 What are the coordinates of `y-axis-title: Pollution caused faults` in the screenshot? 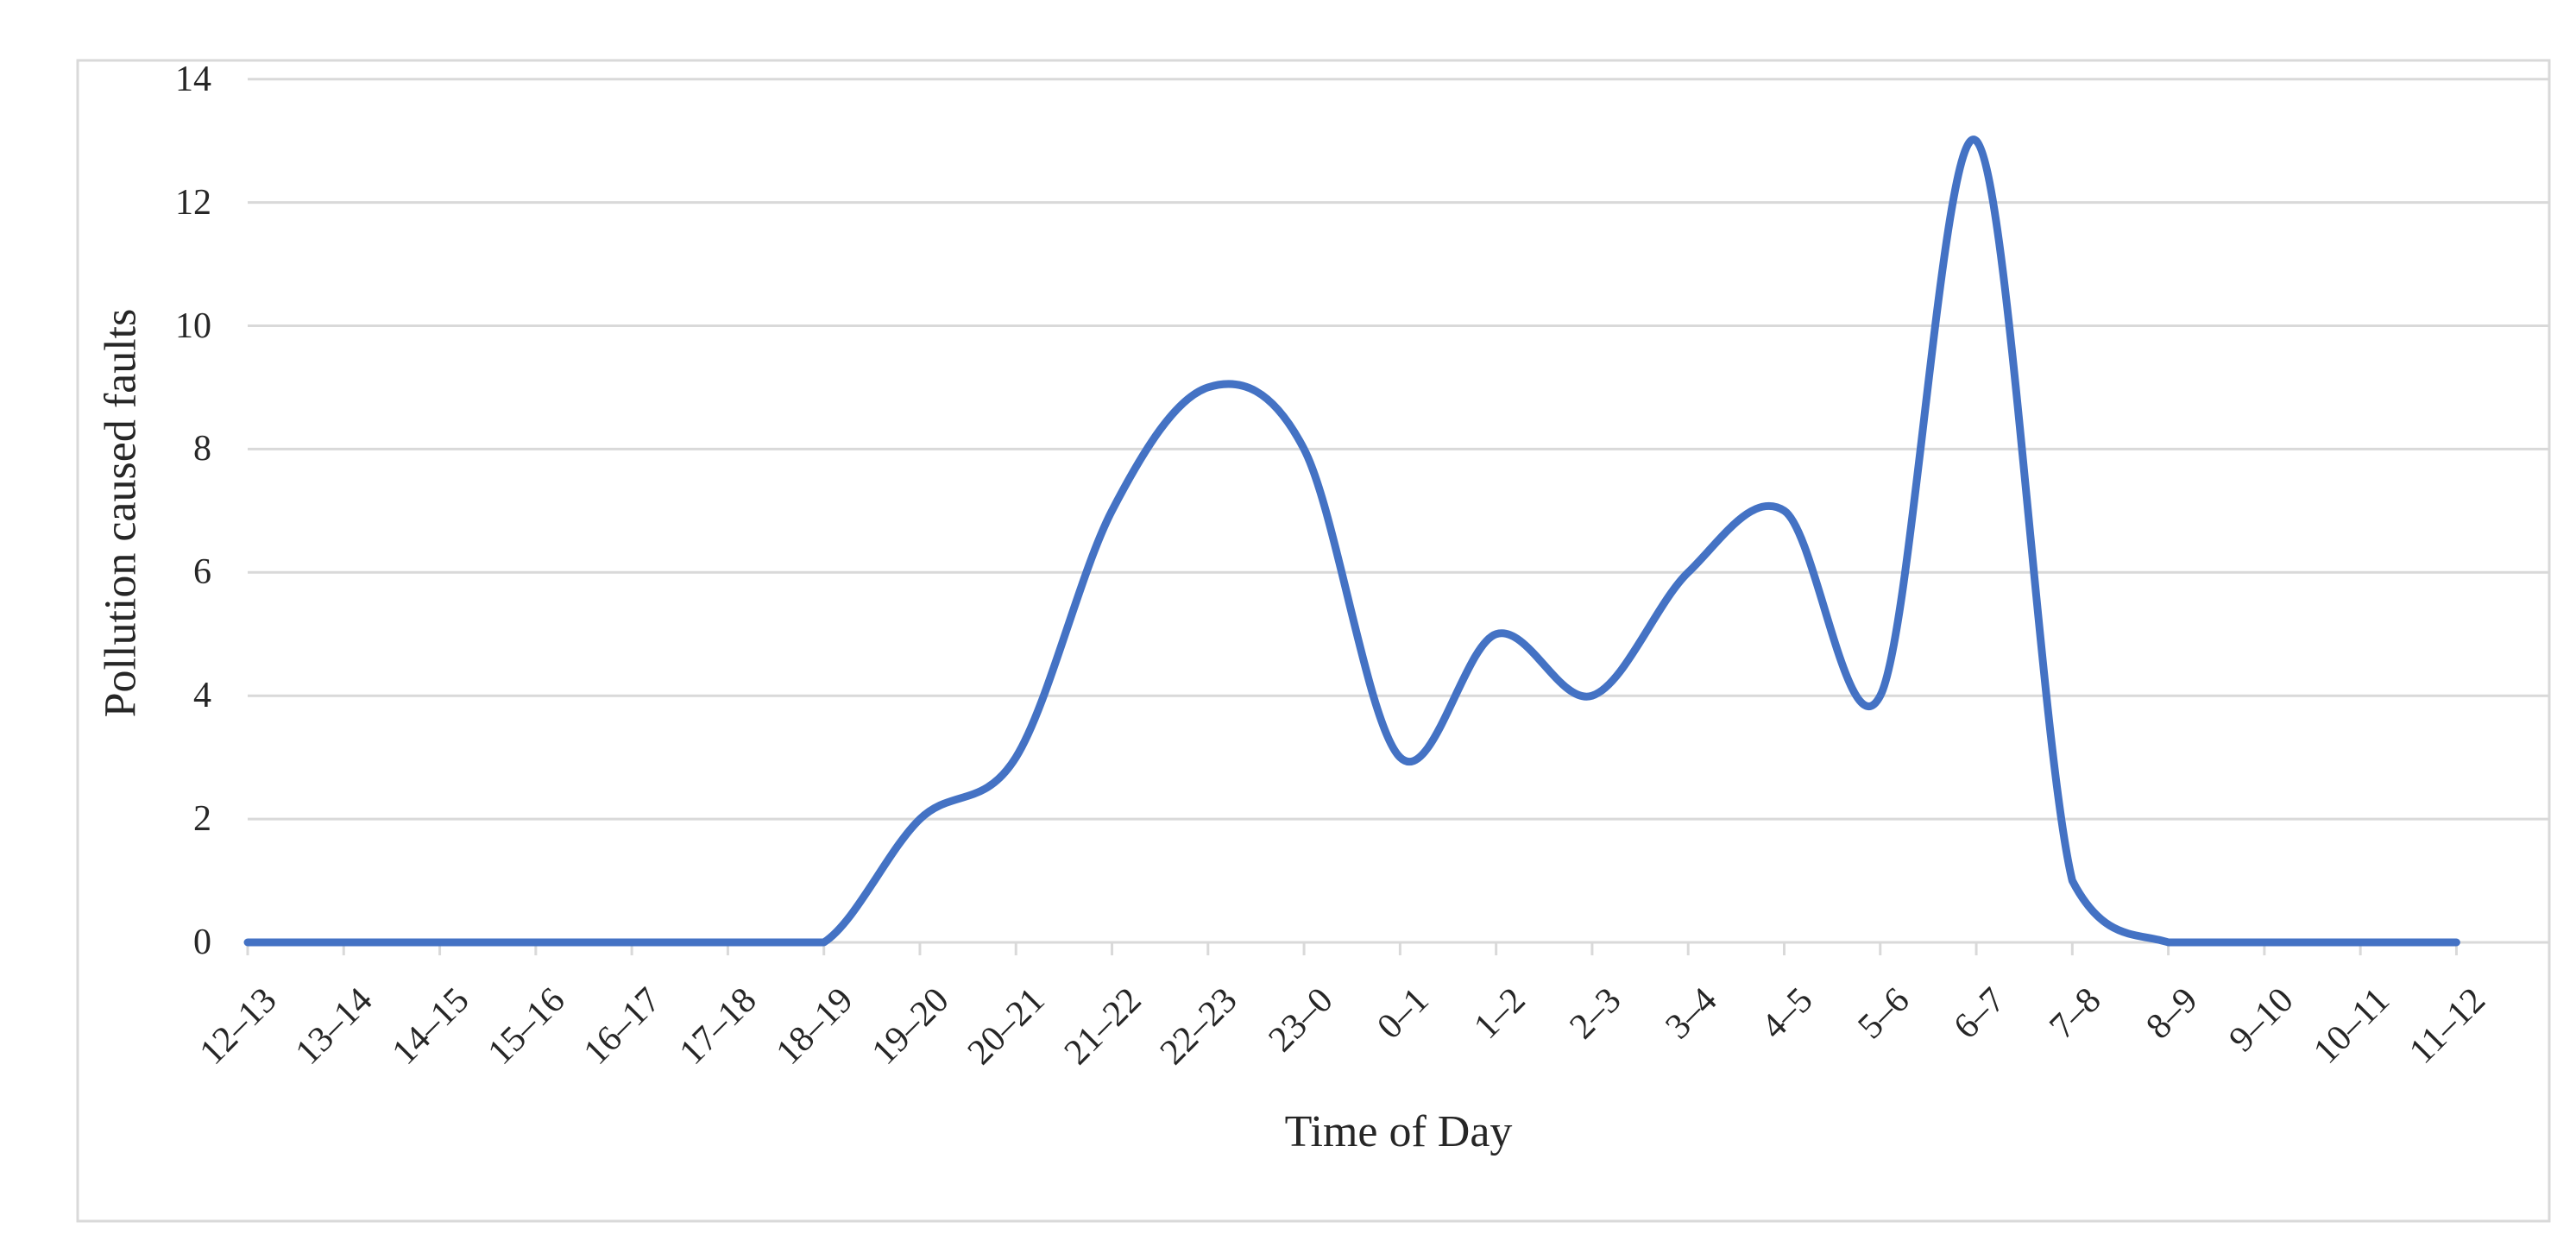 It's located at (121, 513).